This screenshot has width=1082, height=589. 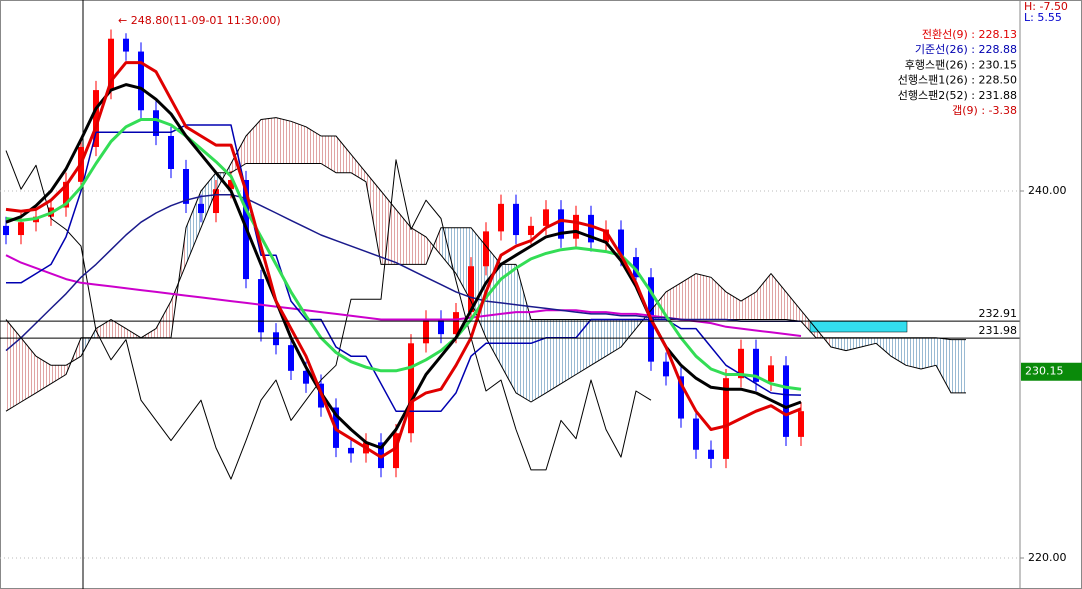 I want to click on legend-entry: 선행스팬1(26) : 228.50, so click(x=957, y=80).